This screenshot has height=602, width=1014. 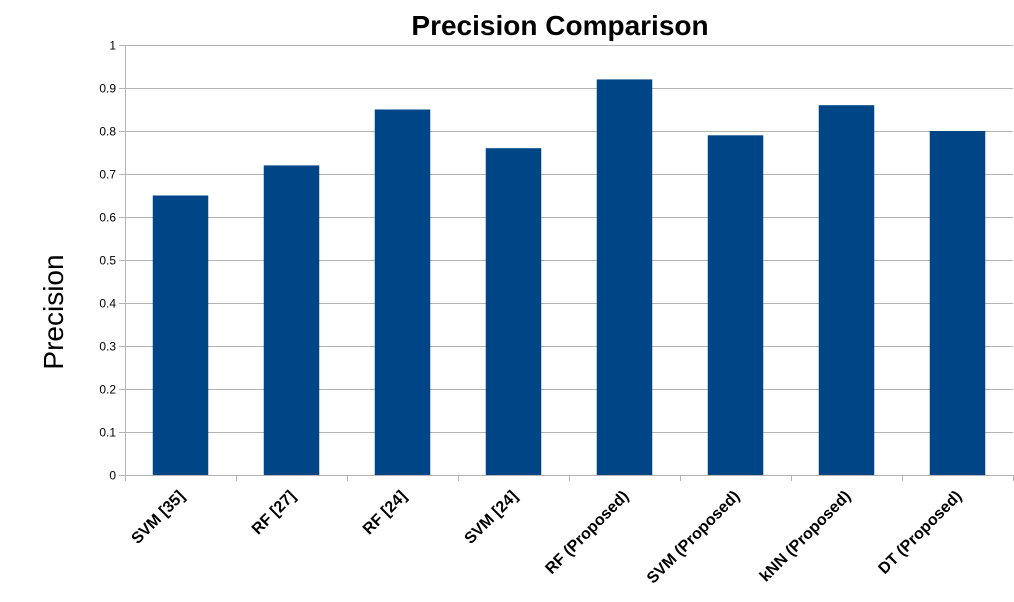 I want to click on y-tick-label: 0.2, so click(x=107, y=390).